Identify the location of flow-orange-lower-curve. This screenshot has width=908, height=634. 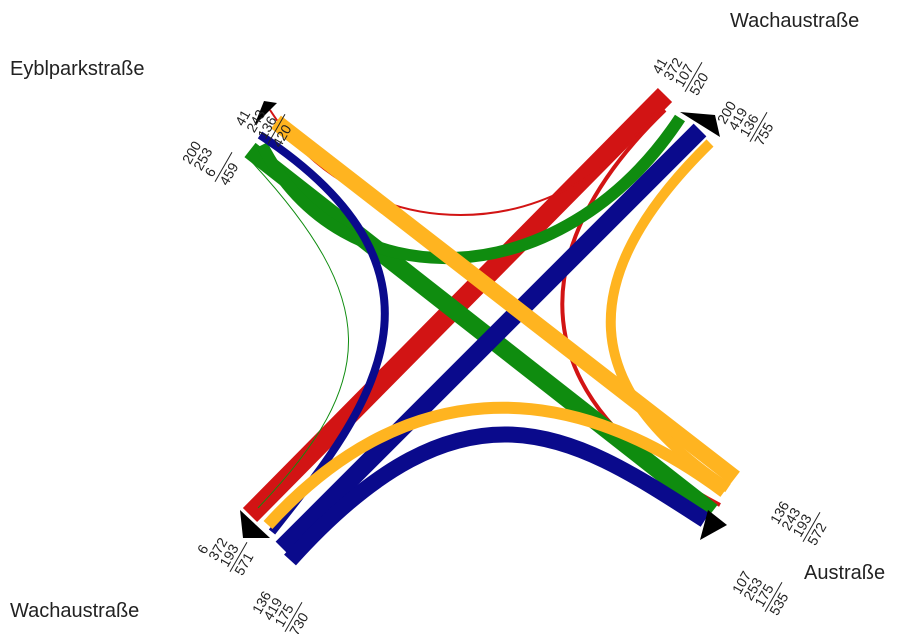
(495, 465).